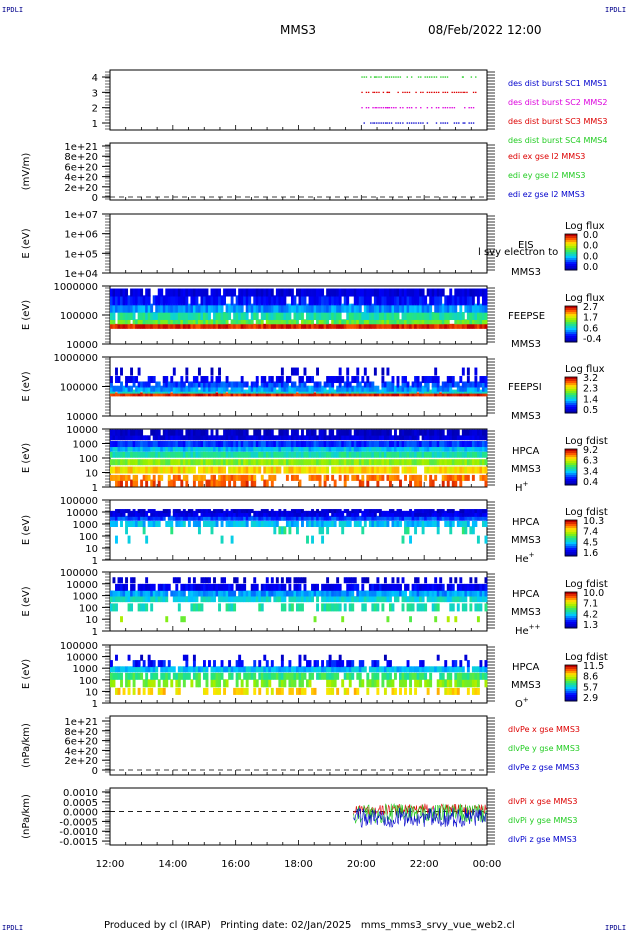 This screenshot has height=934, width=630. Describe the element at coordinates (535, 627) in the screenshot. I see `species-charge: ++` at that location.